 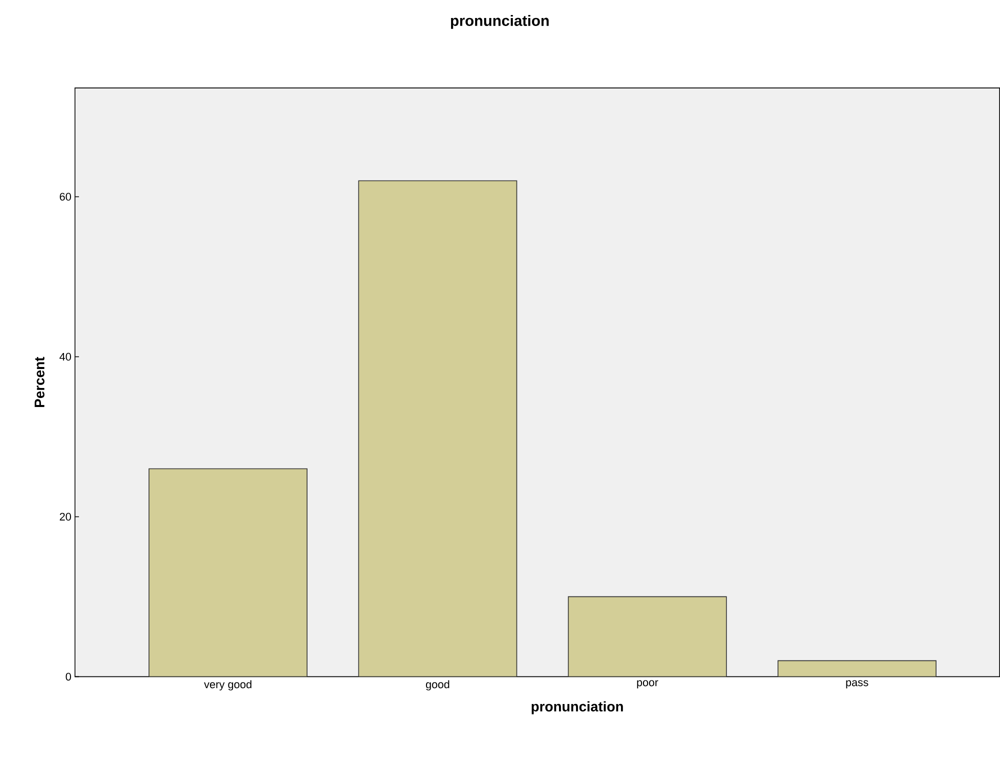 What do you see at coordinates (228, 685) in the screenshot?
I see `x-tick-label: very good` at bounding box center [228, 685].